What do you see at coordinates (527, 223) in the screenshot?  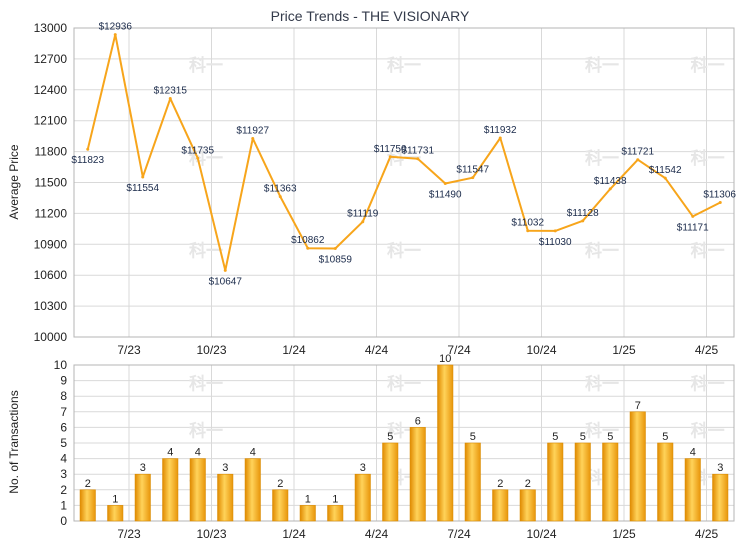 I see `price-data-label: $11032` at bounding box center [527, 223].